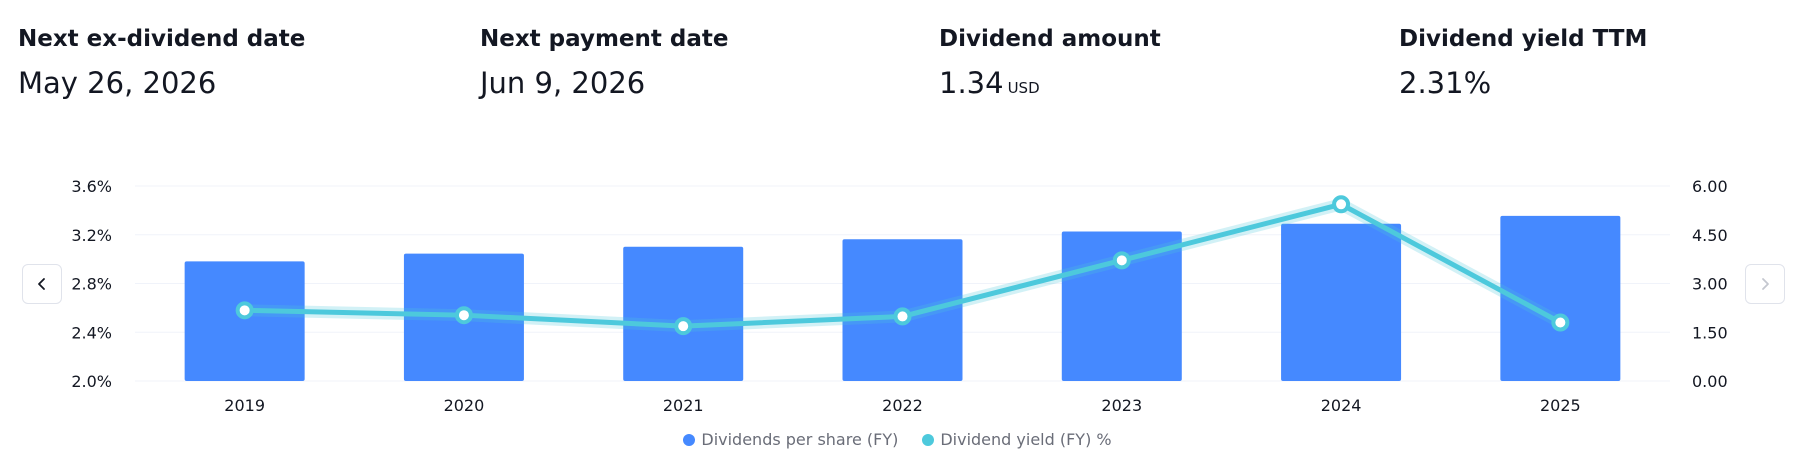  I want to click on stat-value-text: 1.34, so click(971, 83).